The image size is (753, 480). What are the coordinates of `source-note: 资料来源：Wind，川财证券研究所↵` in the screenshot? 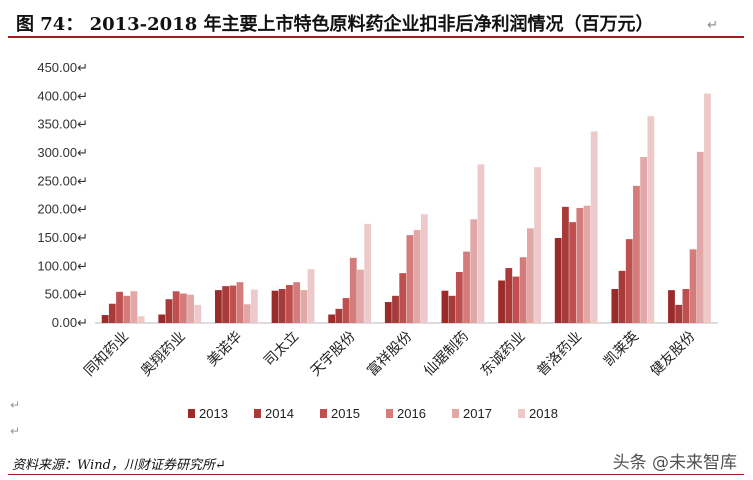 It's located at (119, 465).